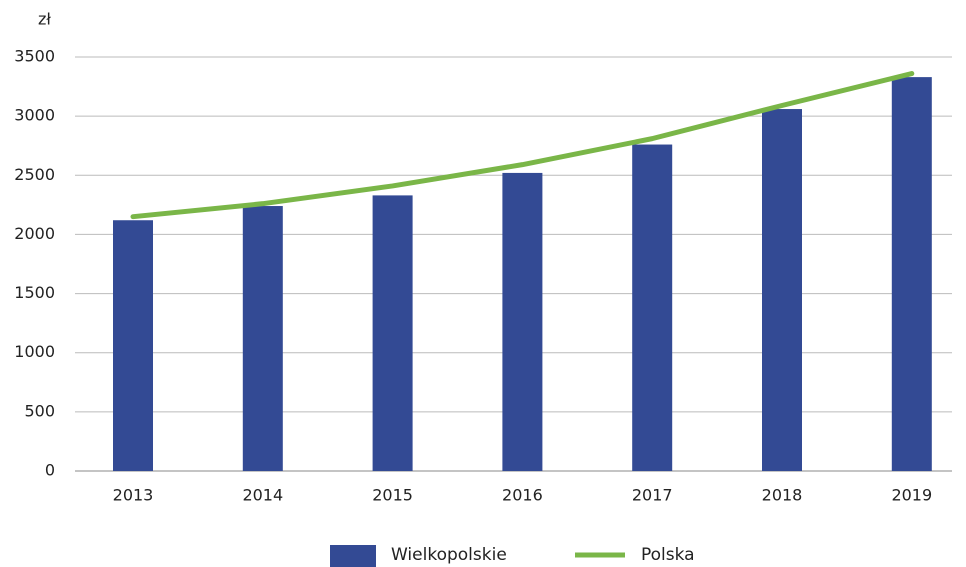  What do you see at coordinates (262, 495) in the screenshot?
I see `x-tick-label: 2014` at bounding box center [262, 495].